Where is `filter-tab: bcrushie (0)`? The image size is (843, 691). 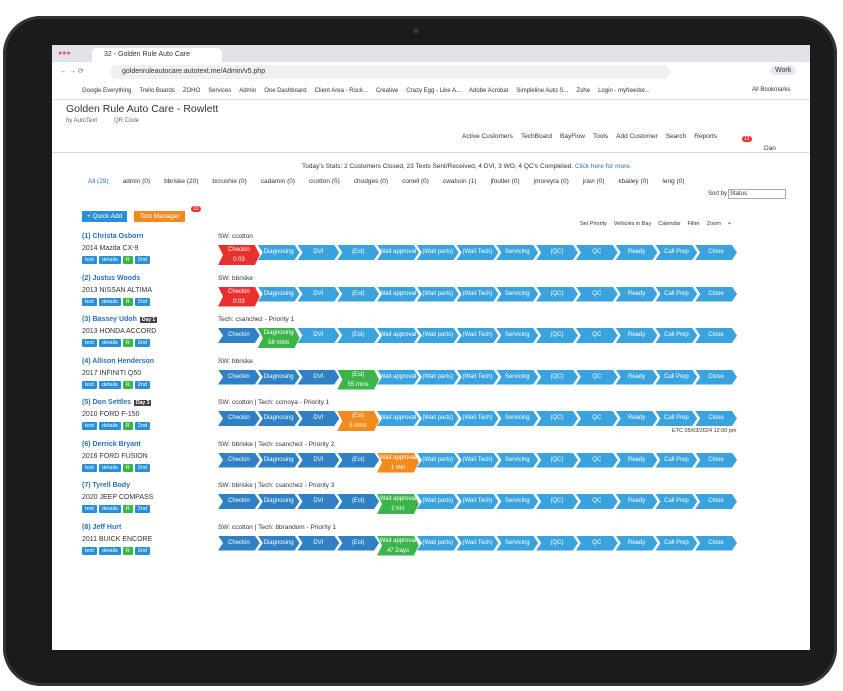
filter-tab: bcrushie (0) is located at coordinates (229, 181).